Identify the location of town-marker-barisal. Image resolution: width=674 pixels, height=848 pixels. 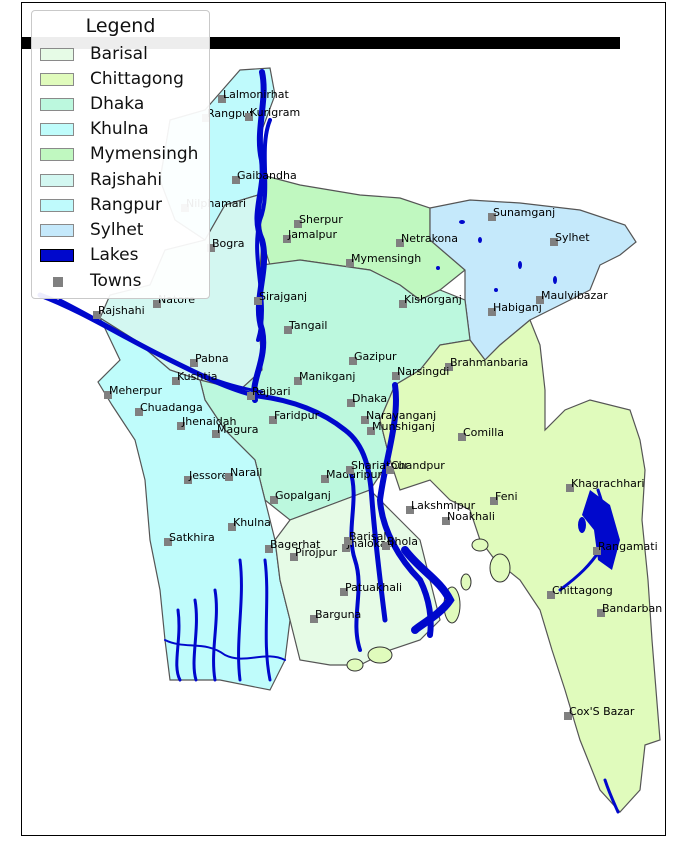
(348, 541).